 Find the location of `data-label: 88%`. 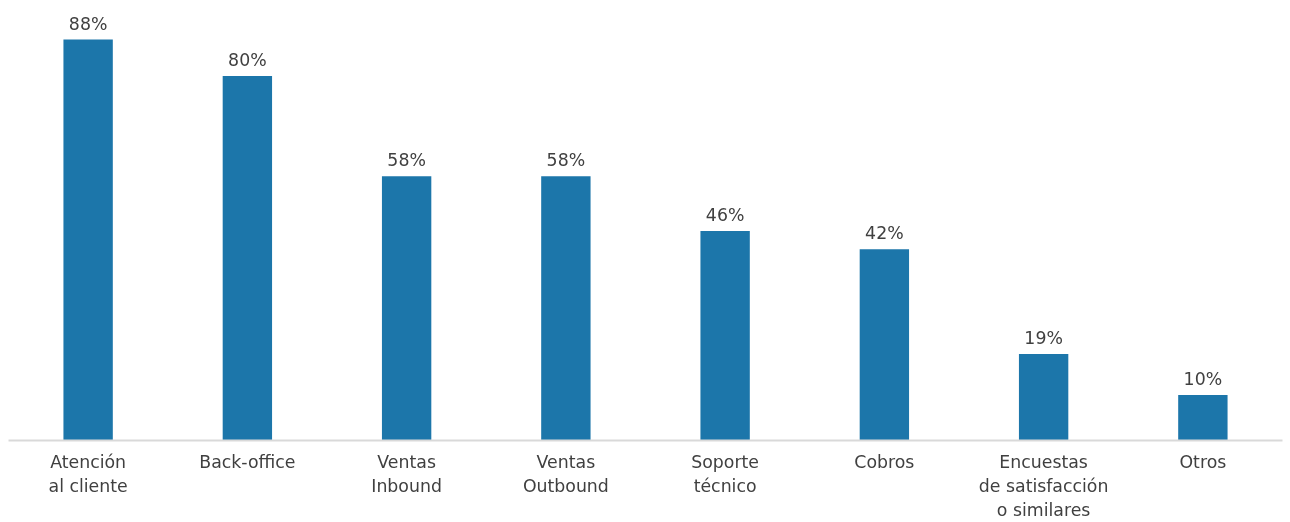

data-label: 88% is located at coordinates (88, 23).